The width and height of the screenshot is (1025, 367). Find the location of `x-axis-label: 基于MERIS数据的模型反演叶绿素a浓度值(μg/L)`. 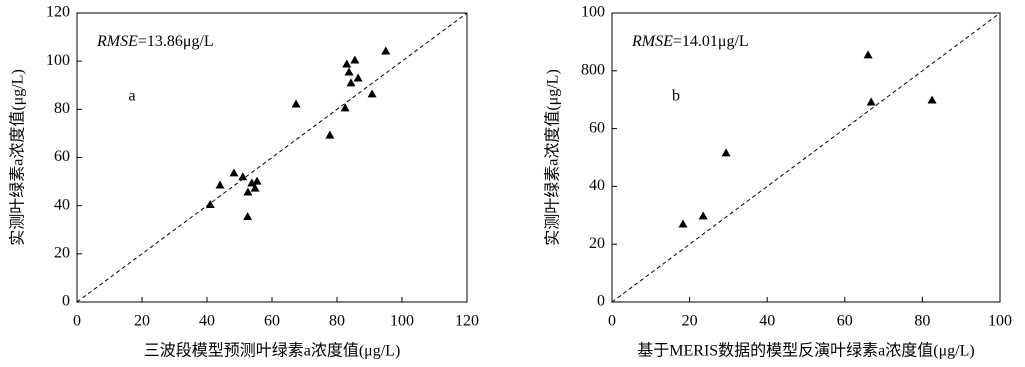

x-axis-label: 基于MERIS数据的模型反演叶绿素a浓度值(μg/L) is located at coordinates (805, 351).